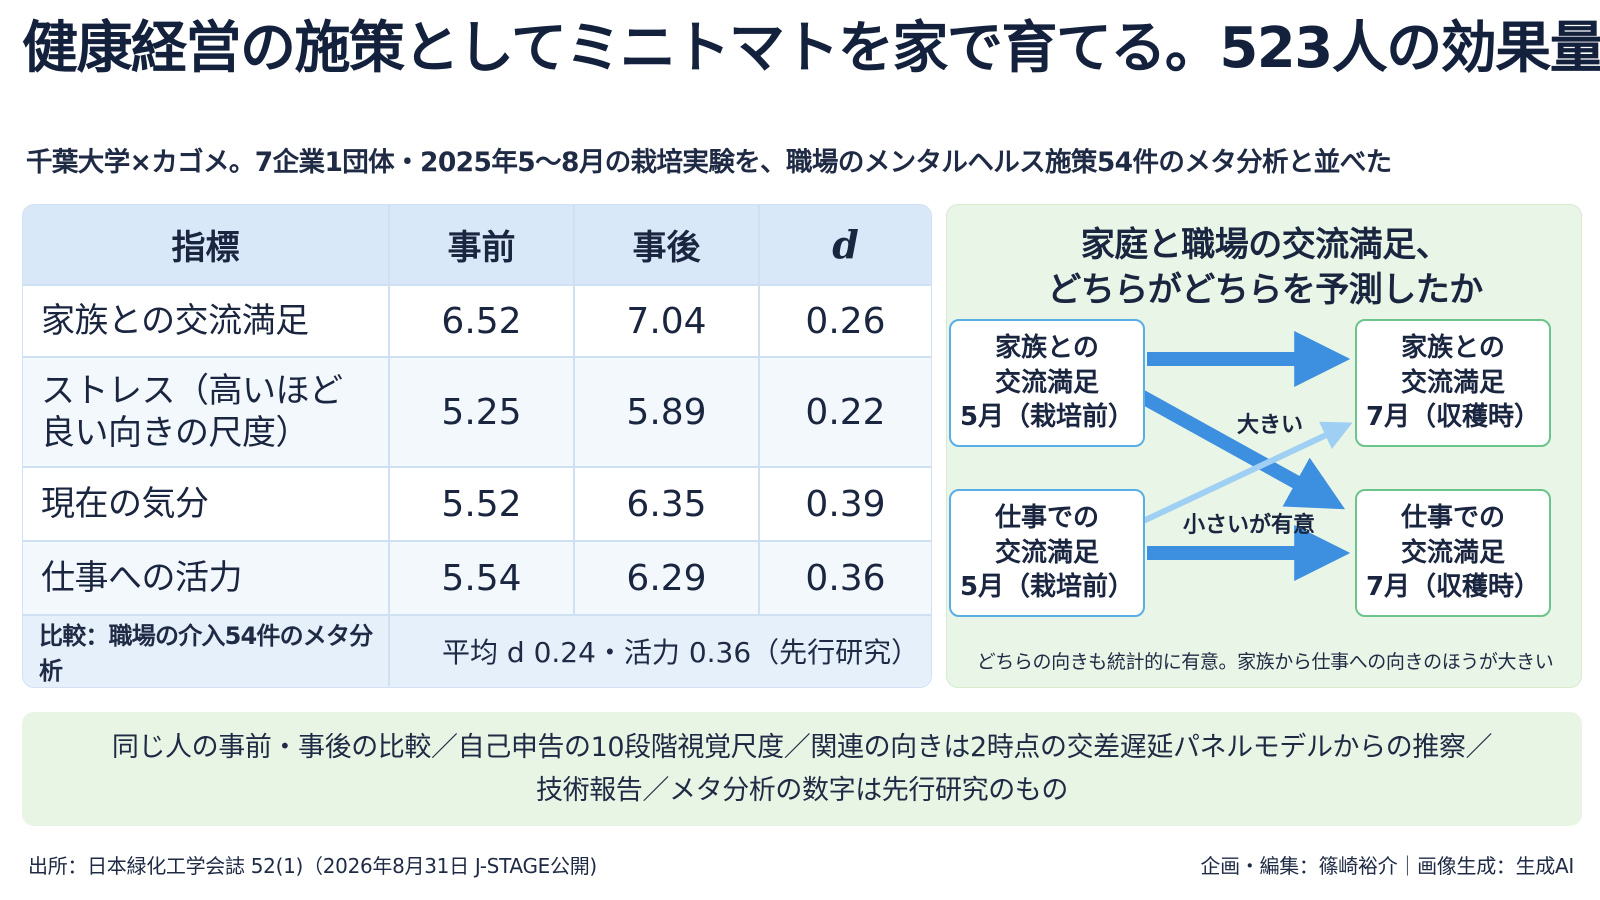 The width and height of the screenshot is (1600, 900). I want to click on table-row: 現在の気分 5.52 6.35 0.39, so click(477, 504).